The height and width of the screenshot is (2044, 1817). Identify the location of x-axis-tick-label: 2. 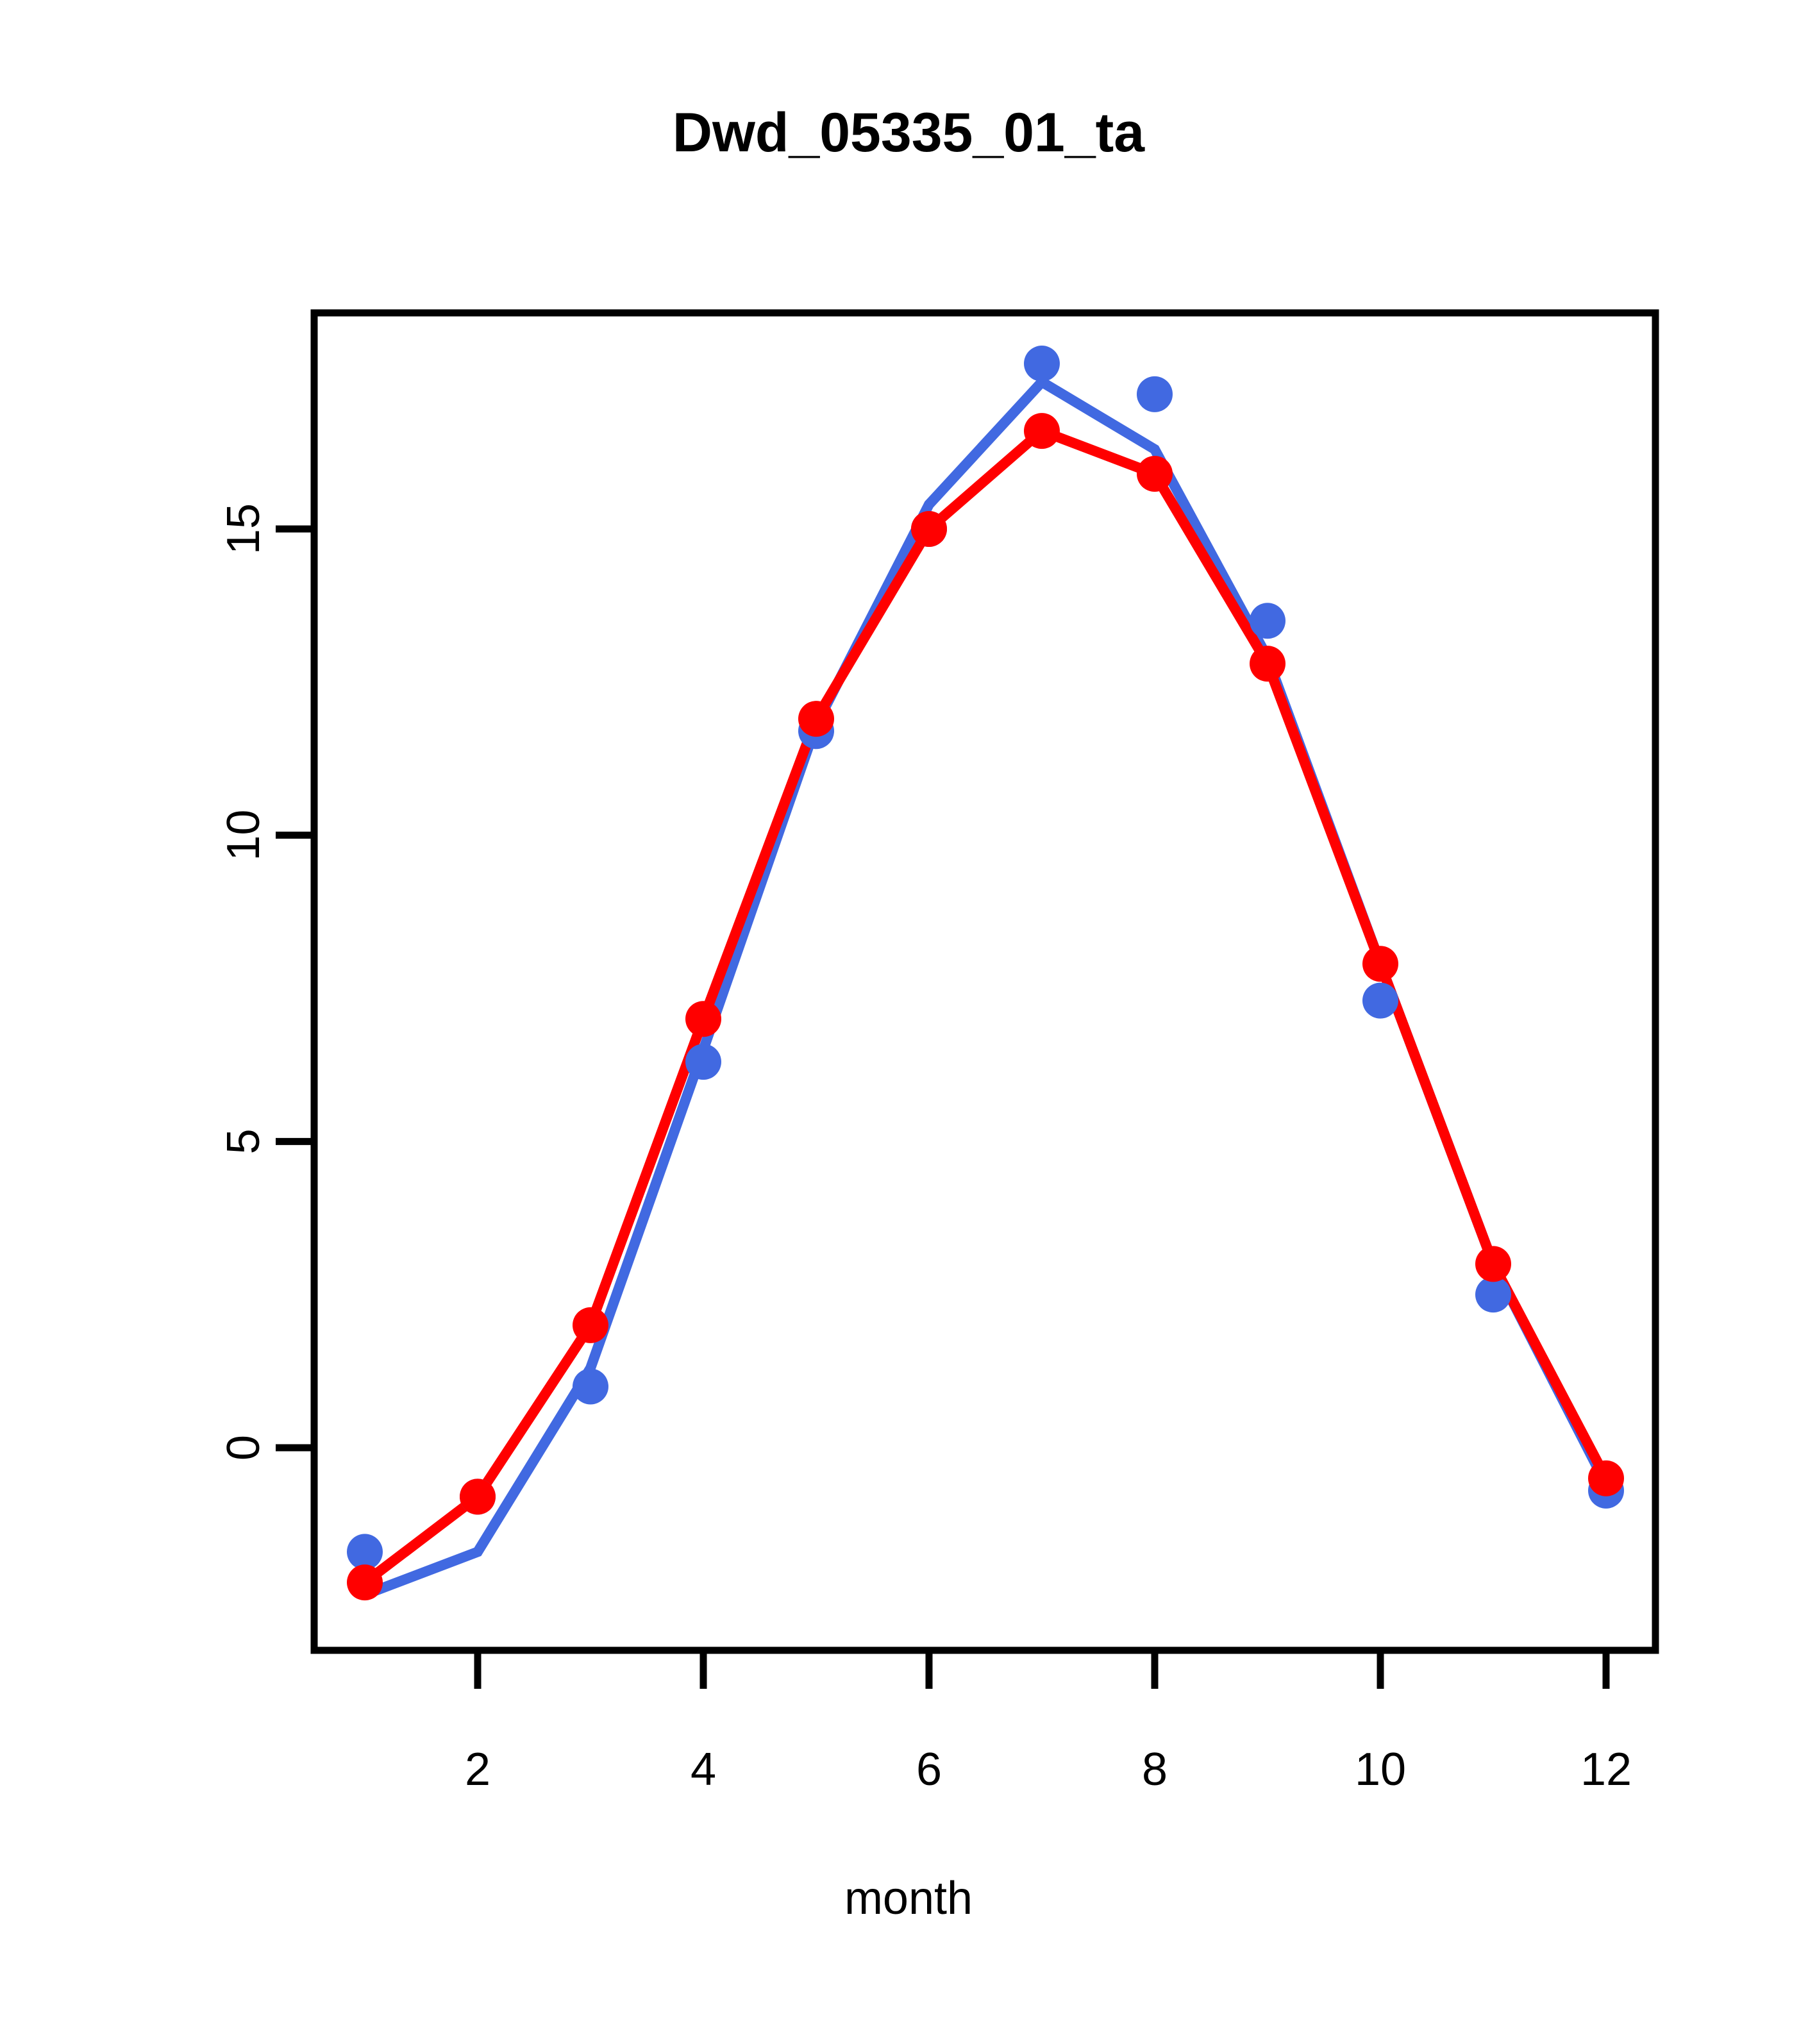
(477, 1769).